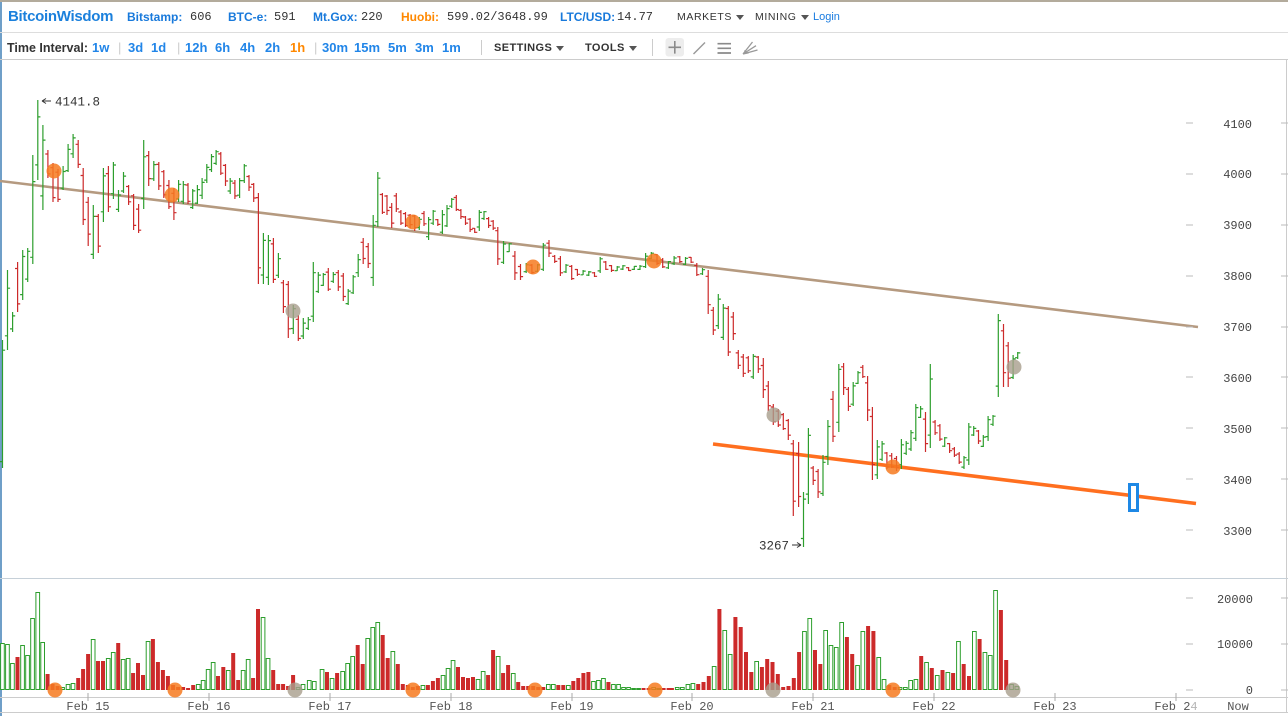 The height and width of the screenshot is (716, 1288). I want to click on svg-text: 3300, so click(1237, 532).